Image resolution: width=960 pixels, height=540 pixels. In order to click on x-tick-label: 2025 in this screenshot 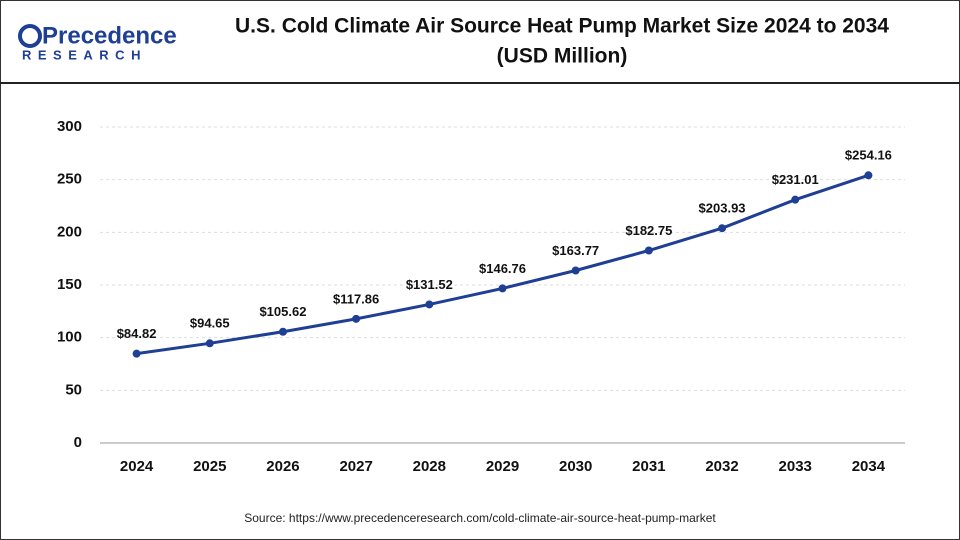, I will do `click(209, 466)`.